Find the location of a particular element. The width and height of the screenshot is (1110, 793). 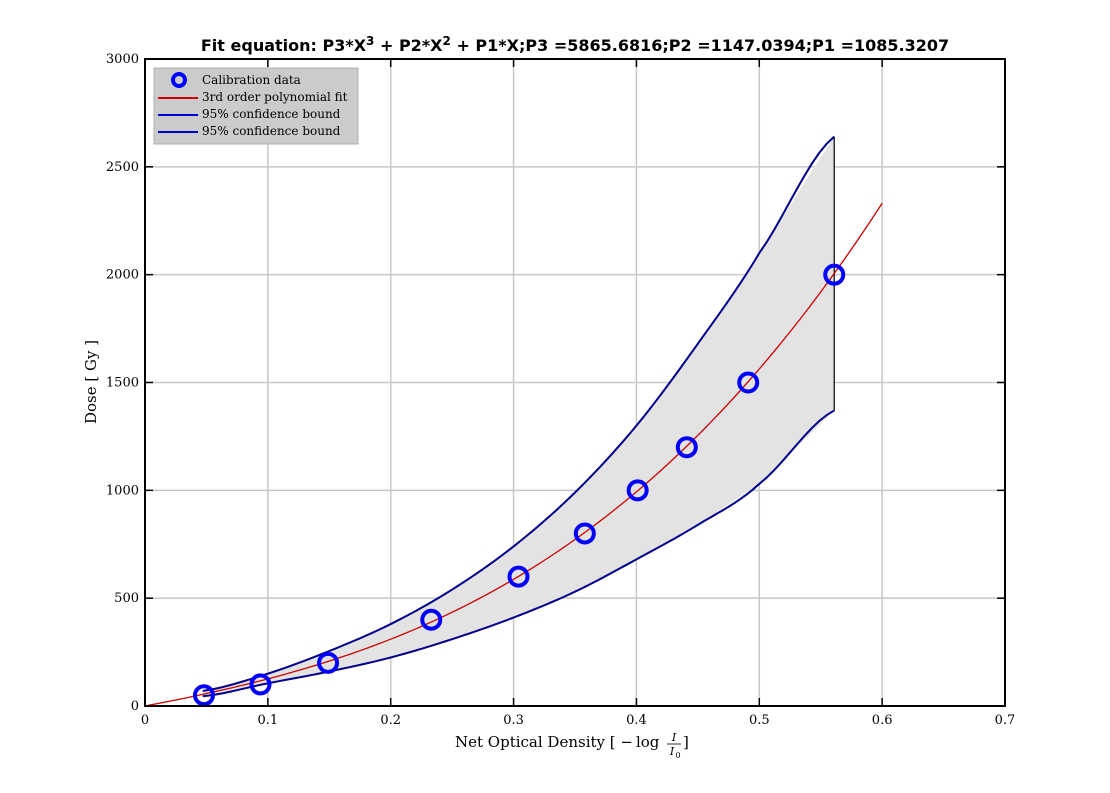

legend-entry-fit: 3rd order polynomial fit is located at coordinates (253, 97).